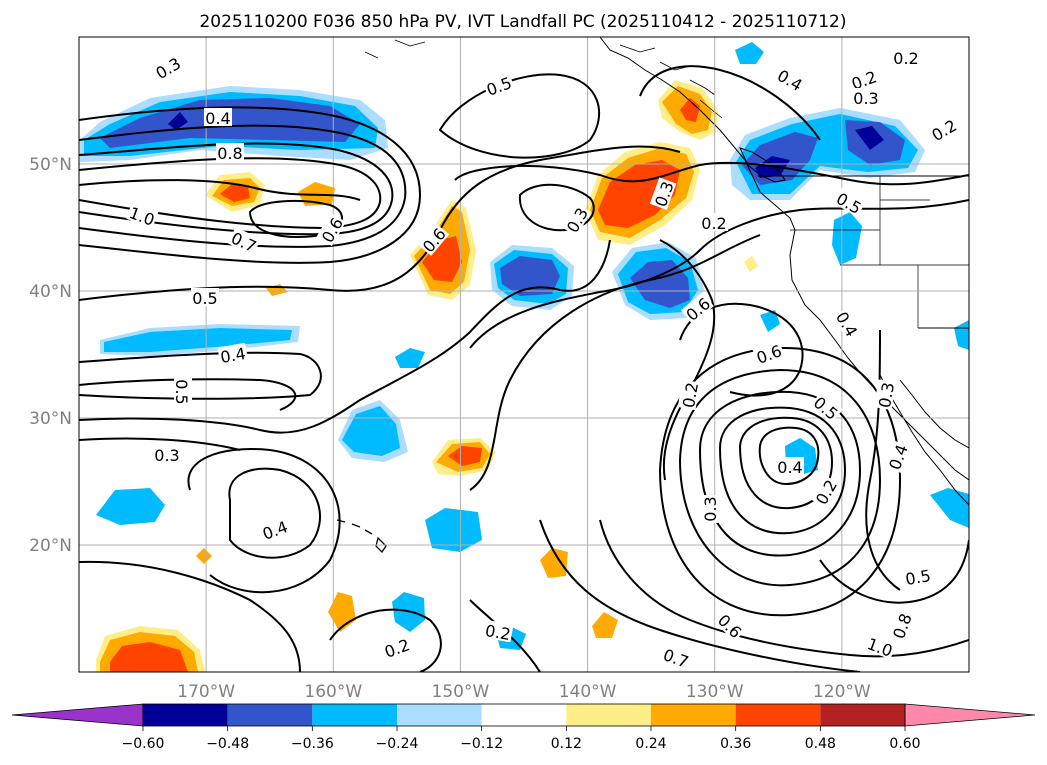 This screenshot has height=765, width=1047. I want to click on colorbar-outline, so click(524, 715).